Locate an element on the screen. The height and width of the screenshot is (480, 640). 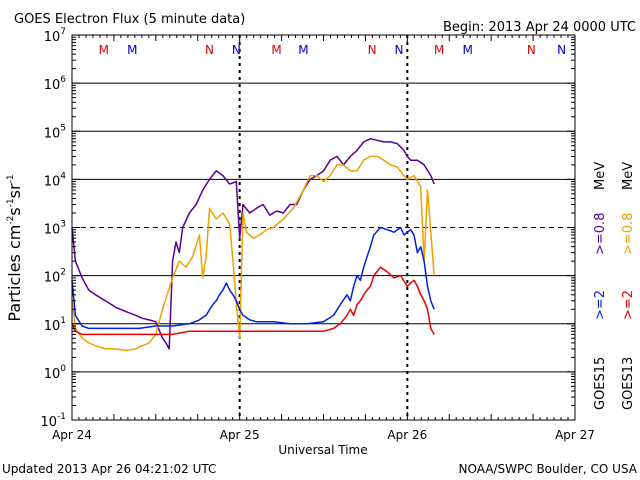
x-tick-labels: Apr 24 Apr 25 Apr 26 Apr 27 is located at coordinates (323, 435).